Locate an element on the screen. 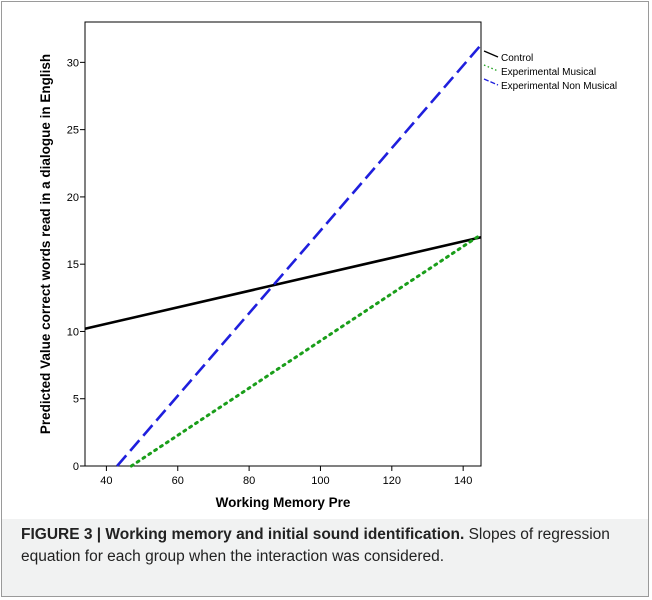  legend-label: Experimental Musical is located at coordinates (548, 72).